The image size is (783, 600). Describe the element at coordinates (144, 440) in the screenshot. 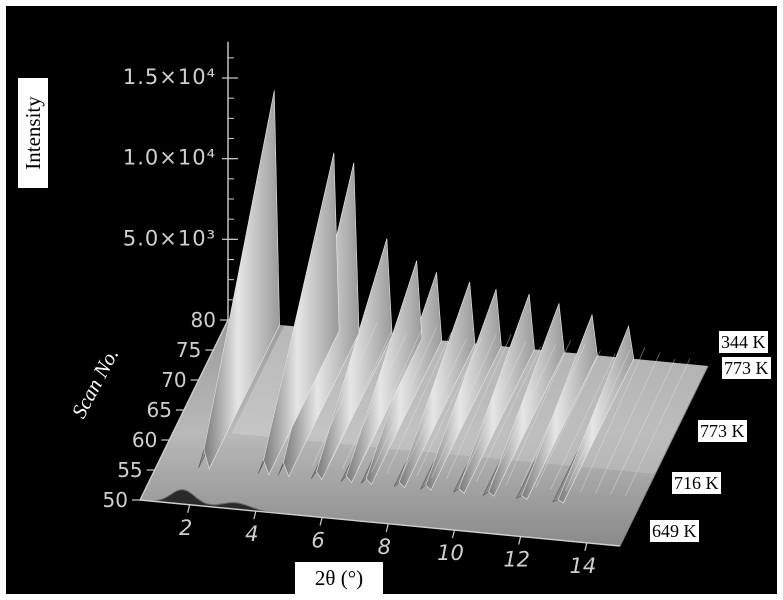

I see `y-tick-label: 60` at that location.